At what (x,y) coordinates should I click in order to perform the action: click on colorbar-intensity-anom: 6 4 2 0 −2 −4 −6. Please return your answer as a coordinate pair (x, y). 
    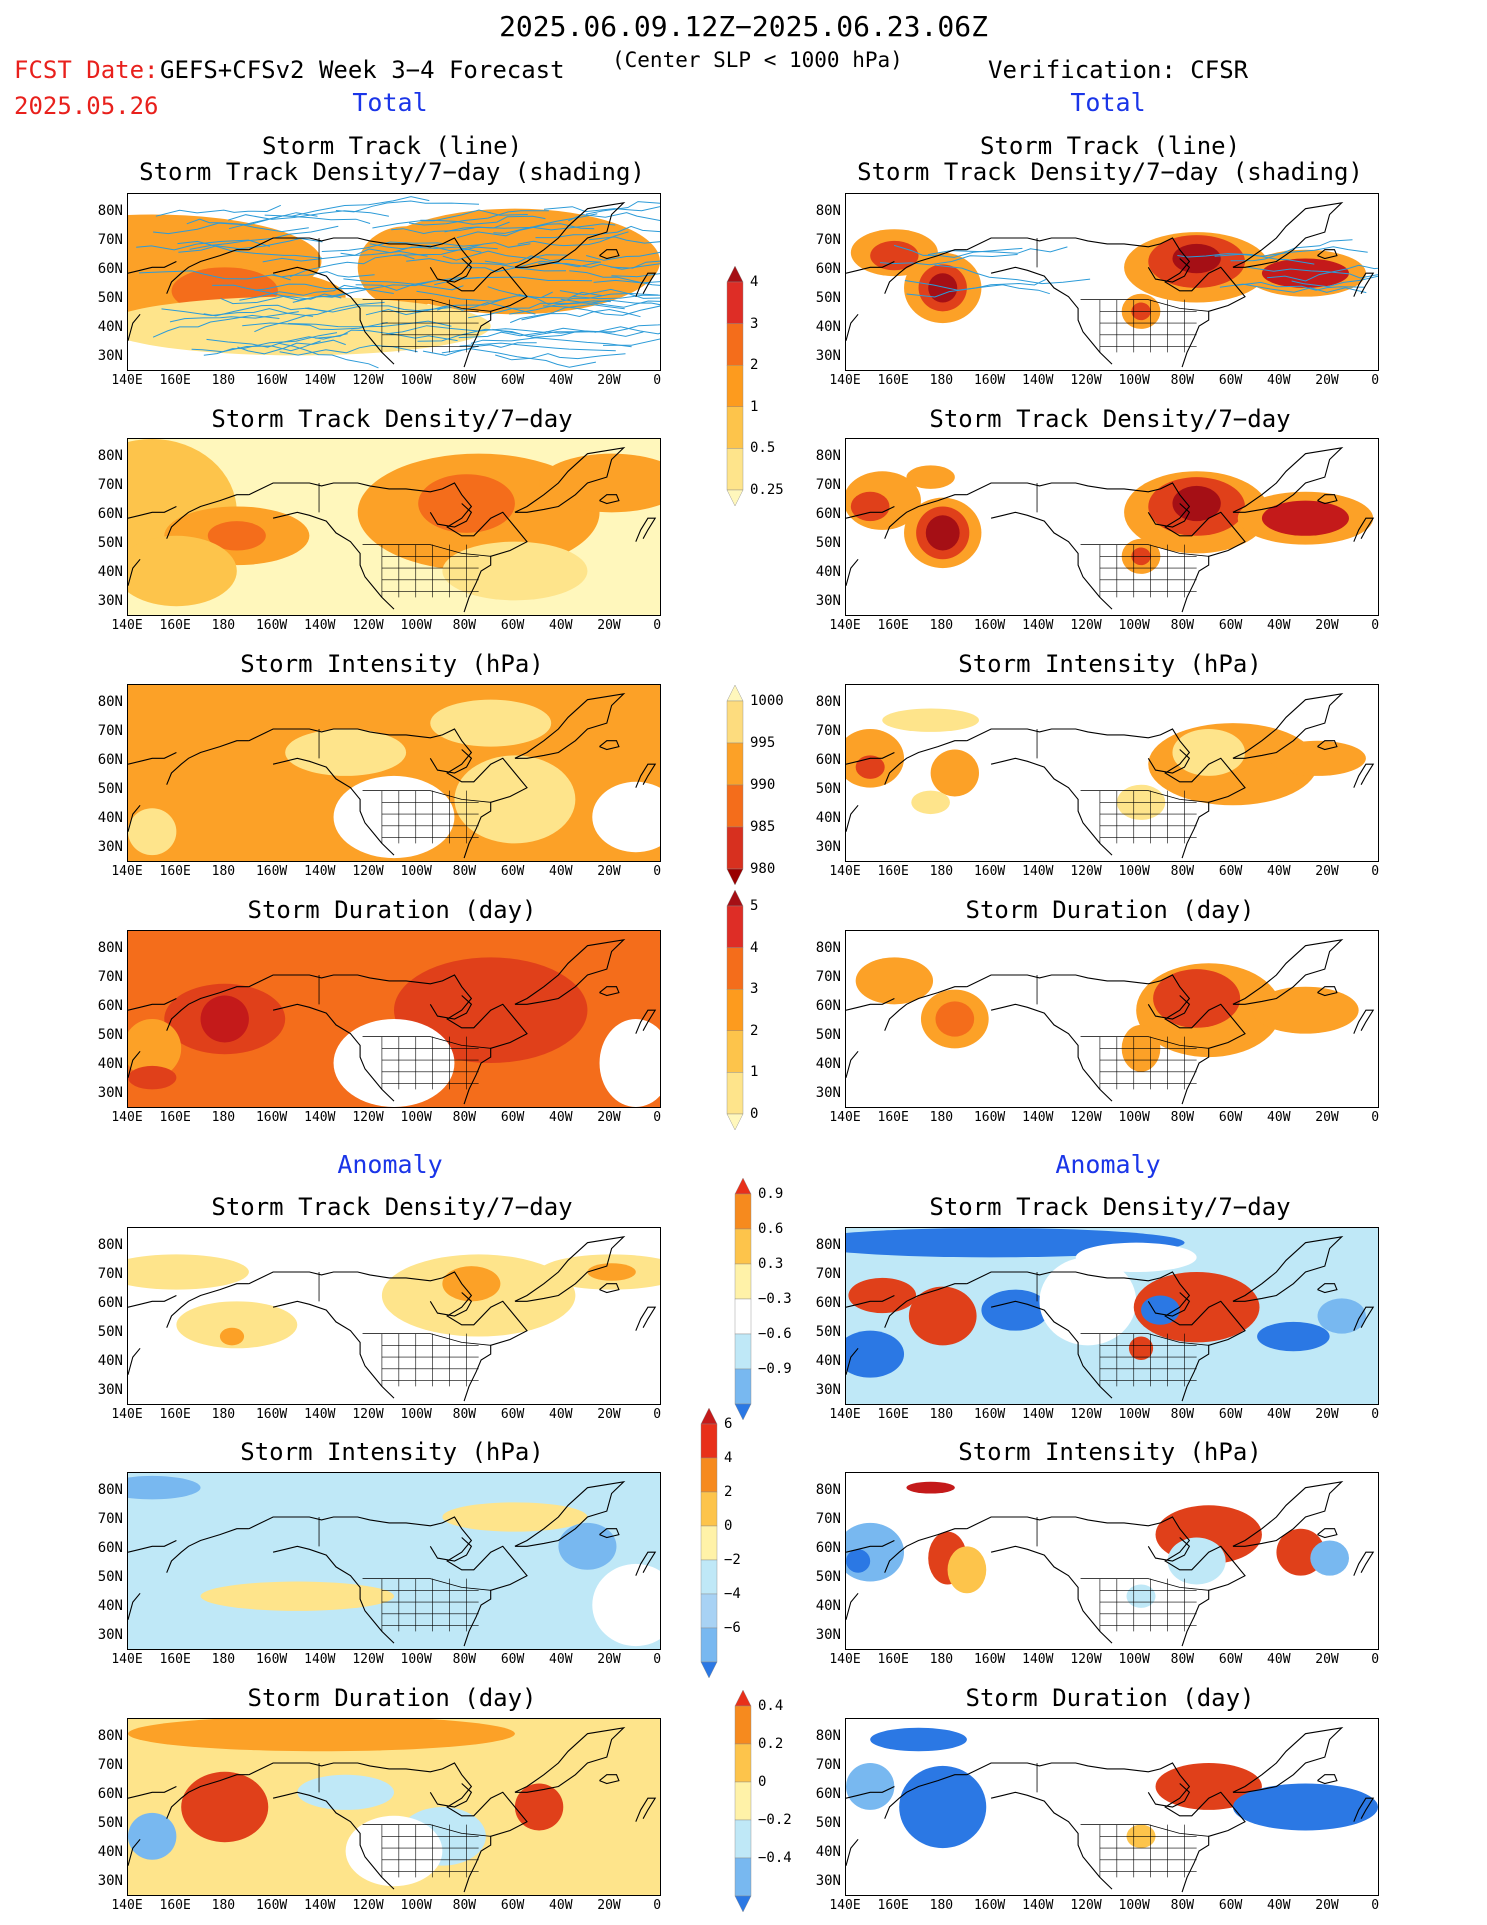
    Looking at the image, I should click on (720, 1545).